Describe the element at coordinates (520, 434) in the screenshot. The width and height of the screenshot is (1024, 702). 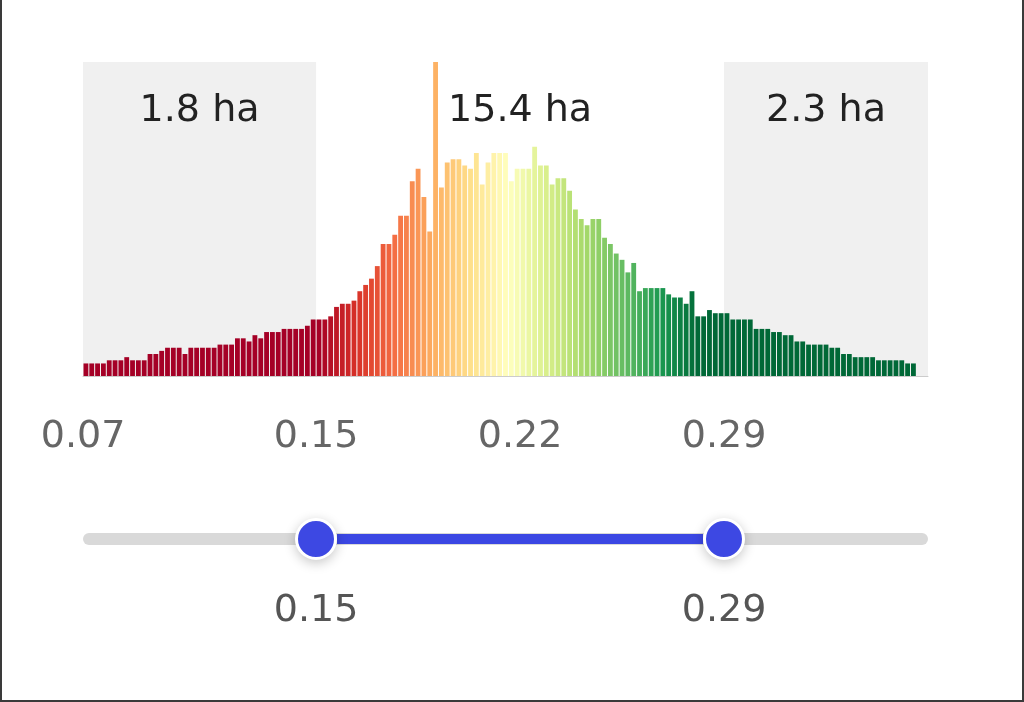
I see `x-tick-label: 0.22` at that location.